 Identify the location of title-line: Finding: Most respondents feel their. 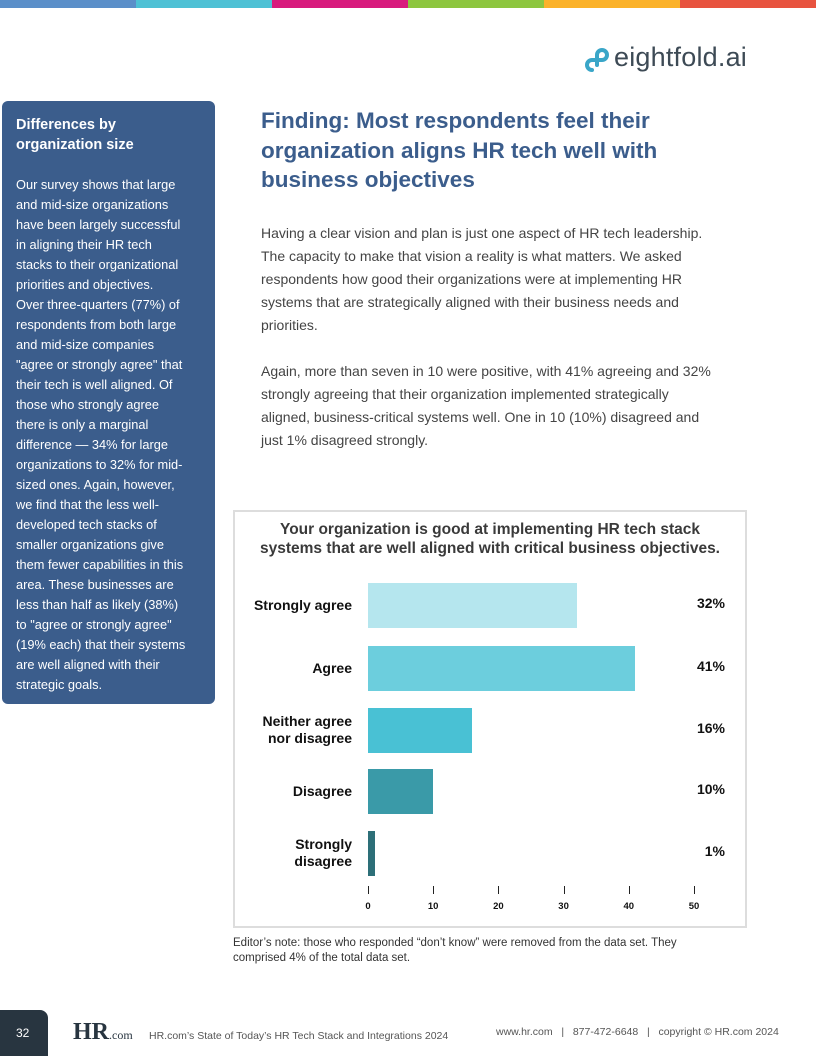
(455, 120).